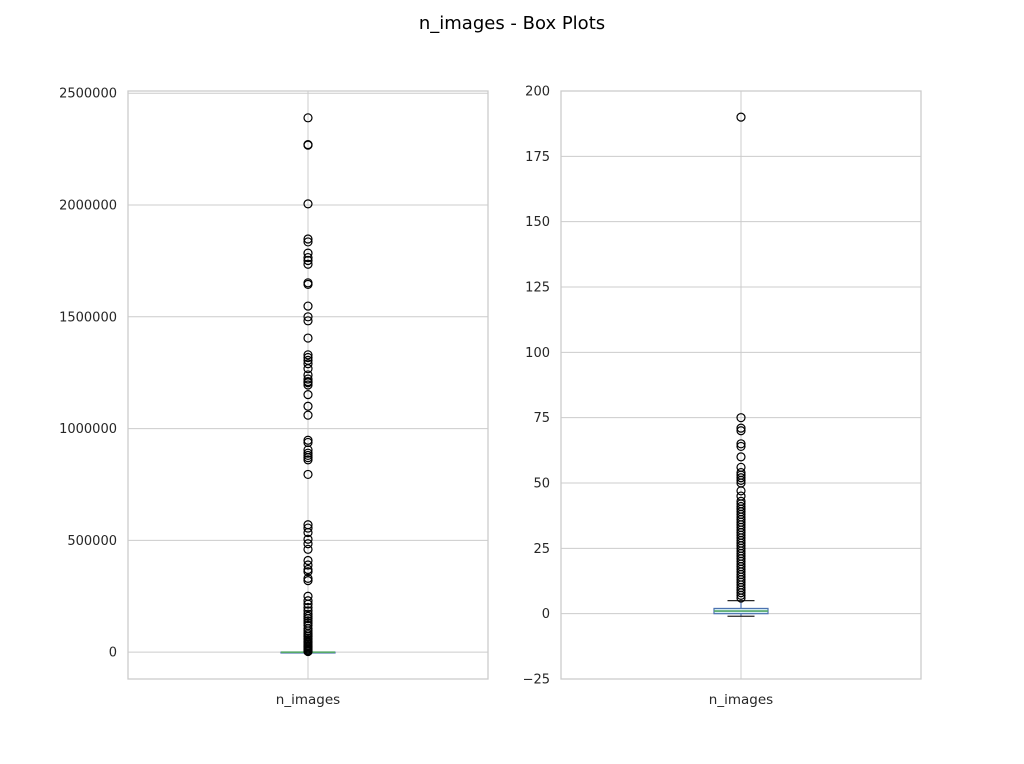 This screenshot has width=1024, height=764. What do you see at coordinates (537, 222) in the screenshot?
I see `y-tick-label: 150` at bounding box center [537, 222].